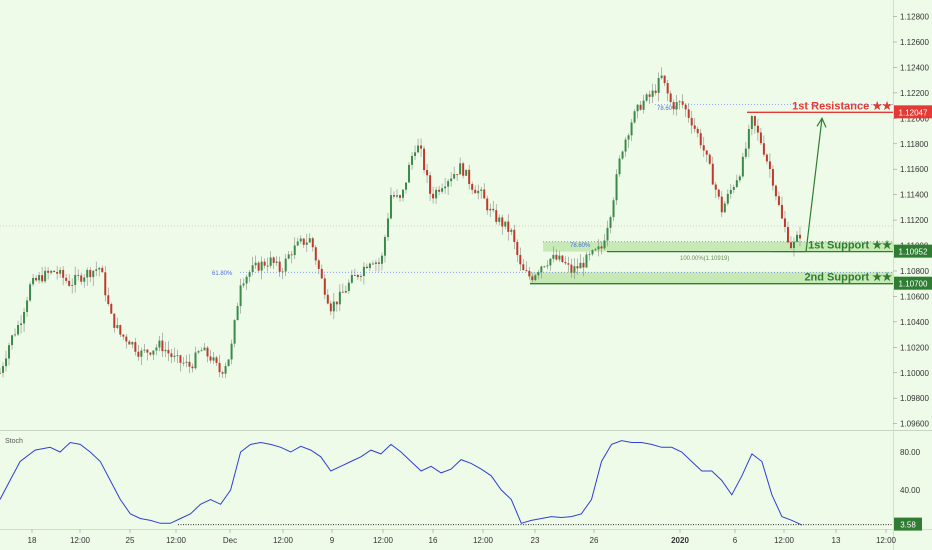 The width and height of the screenshot is (932, 550). Describe the element at coordinates (711, 262) in the screenshot. I see `support-zones` at that location.